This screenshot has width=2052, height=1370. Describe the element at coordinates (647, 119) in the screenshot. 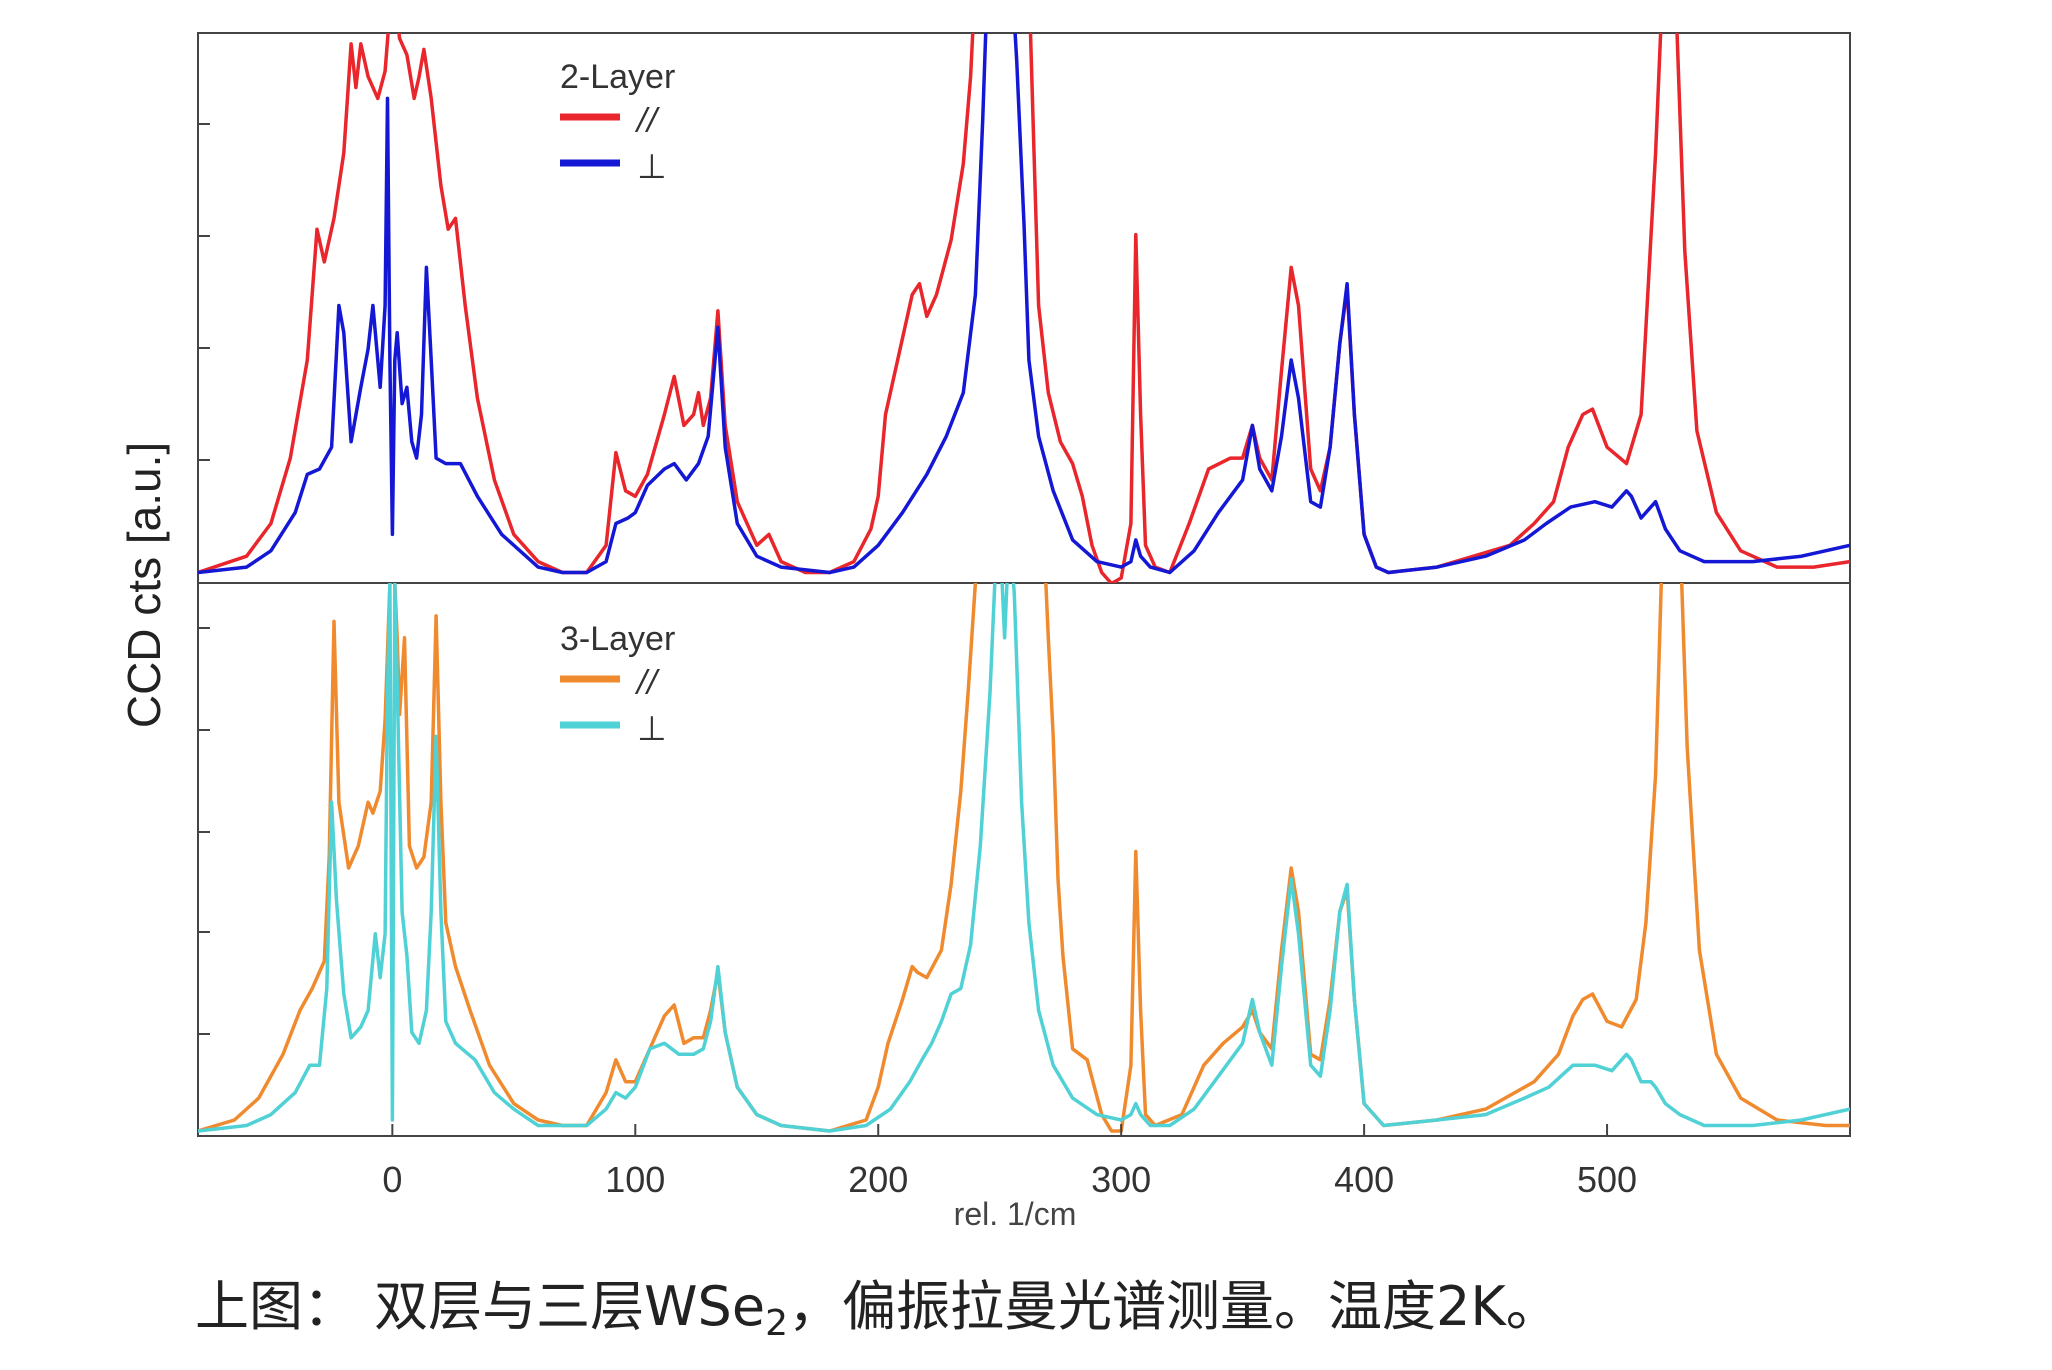

I see `legend-label-top-parallel: //` at that location.